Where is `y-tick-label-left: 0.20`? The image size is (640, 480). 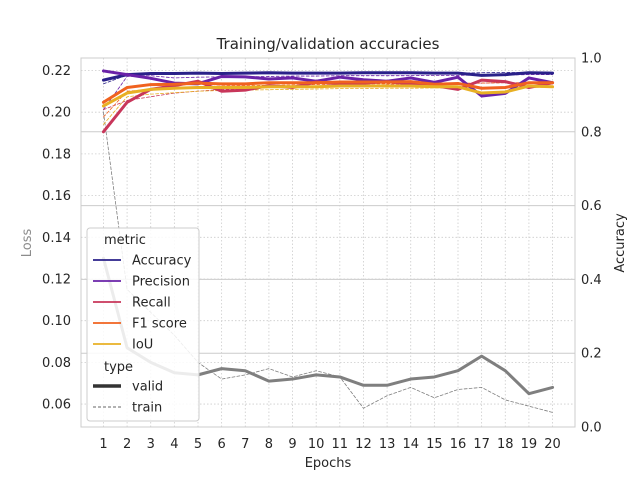 y-tick-label-left: 0.20 is located at coordinates (56, 113).